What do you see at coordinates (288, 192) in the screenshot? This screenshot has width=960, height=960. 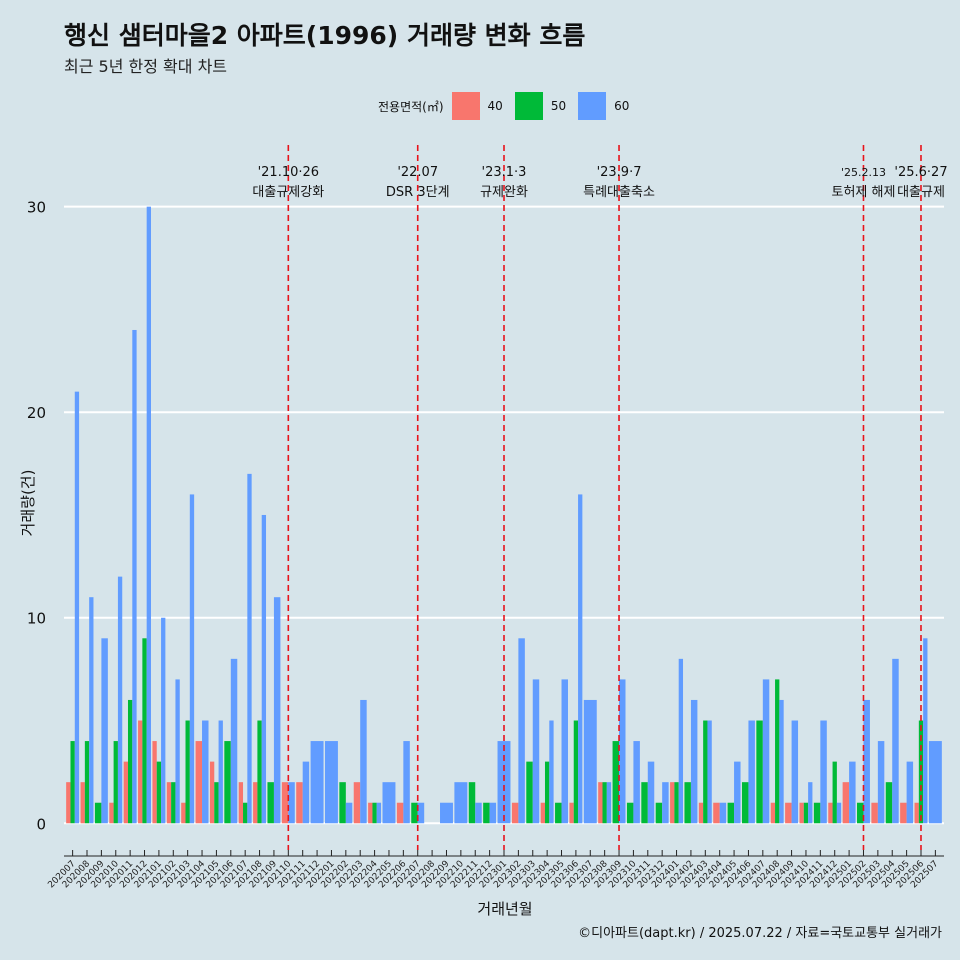 I see `event-text-label: 대출규제강화` at bounding box center [288, 192].